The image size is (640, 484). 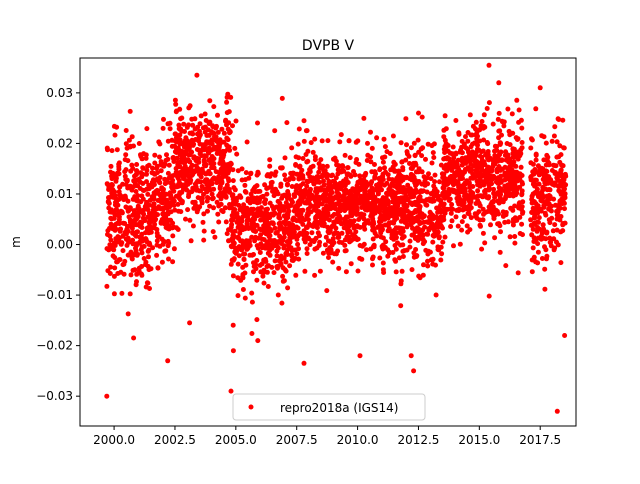 I want to click on x-tick-label: 2012.5, so click(x=418, y=440).